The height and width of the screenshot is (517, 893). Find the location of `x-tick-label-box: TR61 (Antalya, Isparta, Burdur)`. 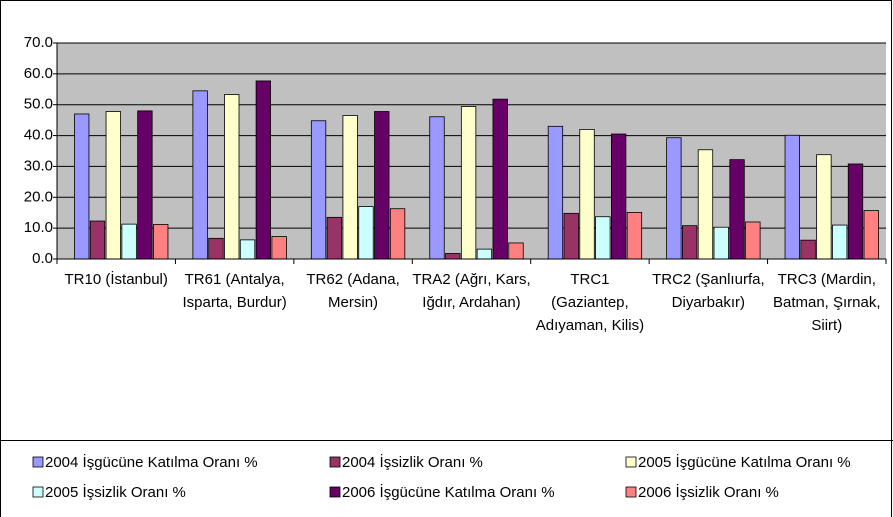

x-tick-label-box: TR61 (Antalya, Isparta, Burdur) is located at coordinates (234, 291).